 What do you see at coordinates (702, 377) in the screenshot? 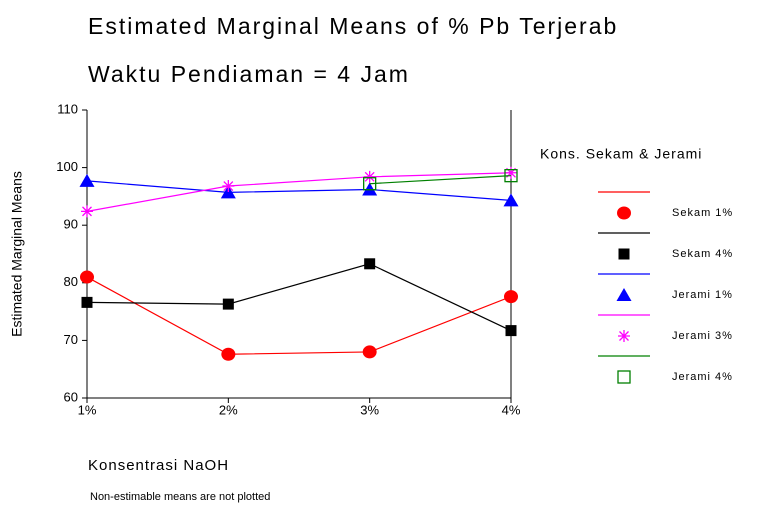
I see `legend-label: Jerami 4%` at bounding box center [702, 377].